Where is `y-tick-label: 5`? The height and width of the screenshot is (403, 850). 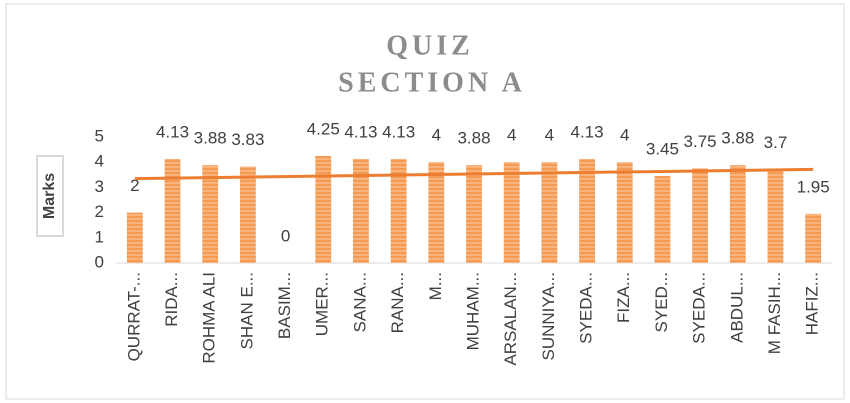 y-tick-label: 5 is located at coordinates (99, 135).